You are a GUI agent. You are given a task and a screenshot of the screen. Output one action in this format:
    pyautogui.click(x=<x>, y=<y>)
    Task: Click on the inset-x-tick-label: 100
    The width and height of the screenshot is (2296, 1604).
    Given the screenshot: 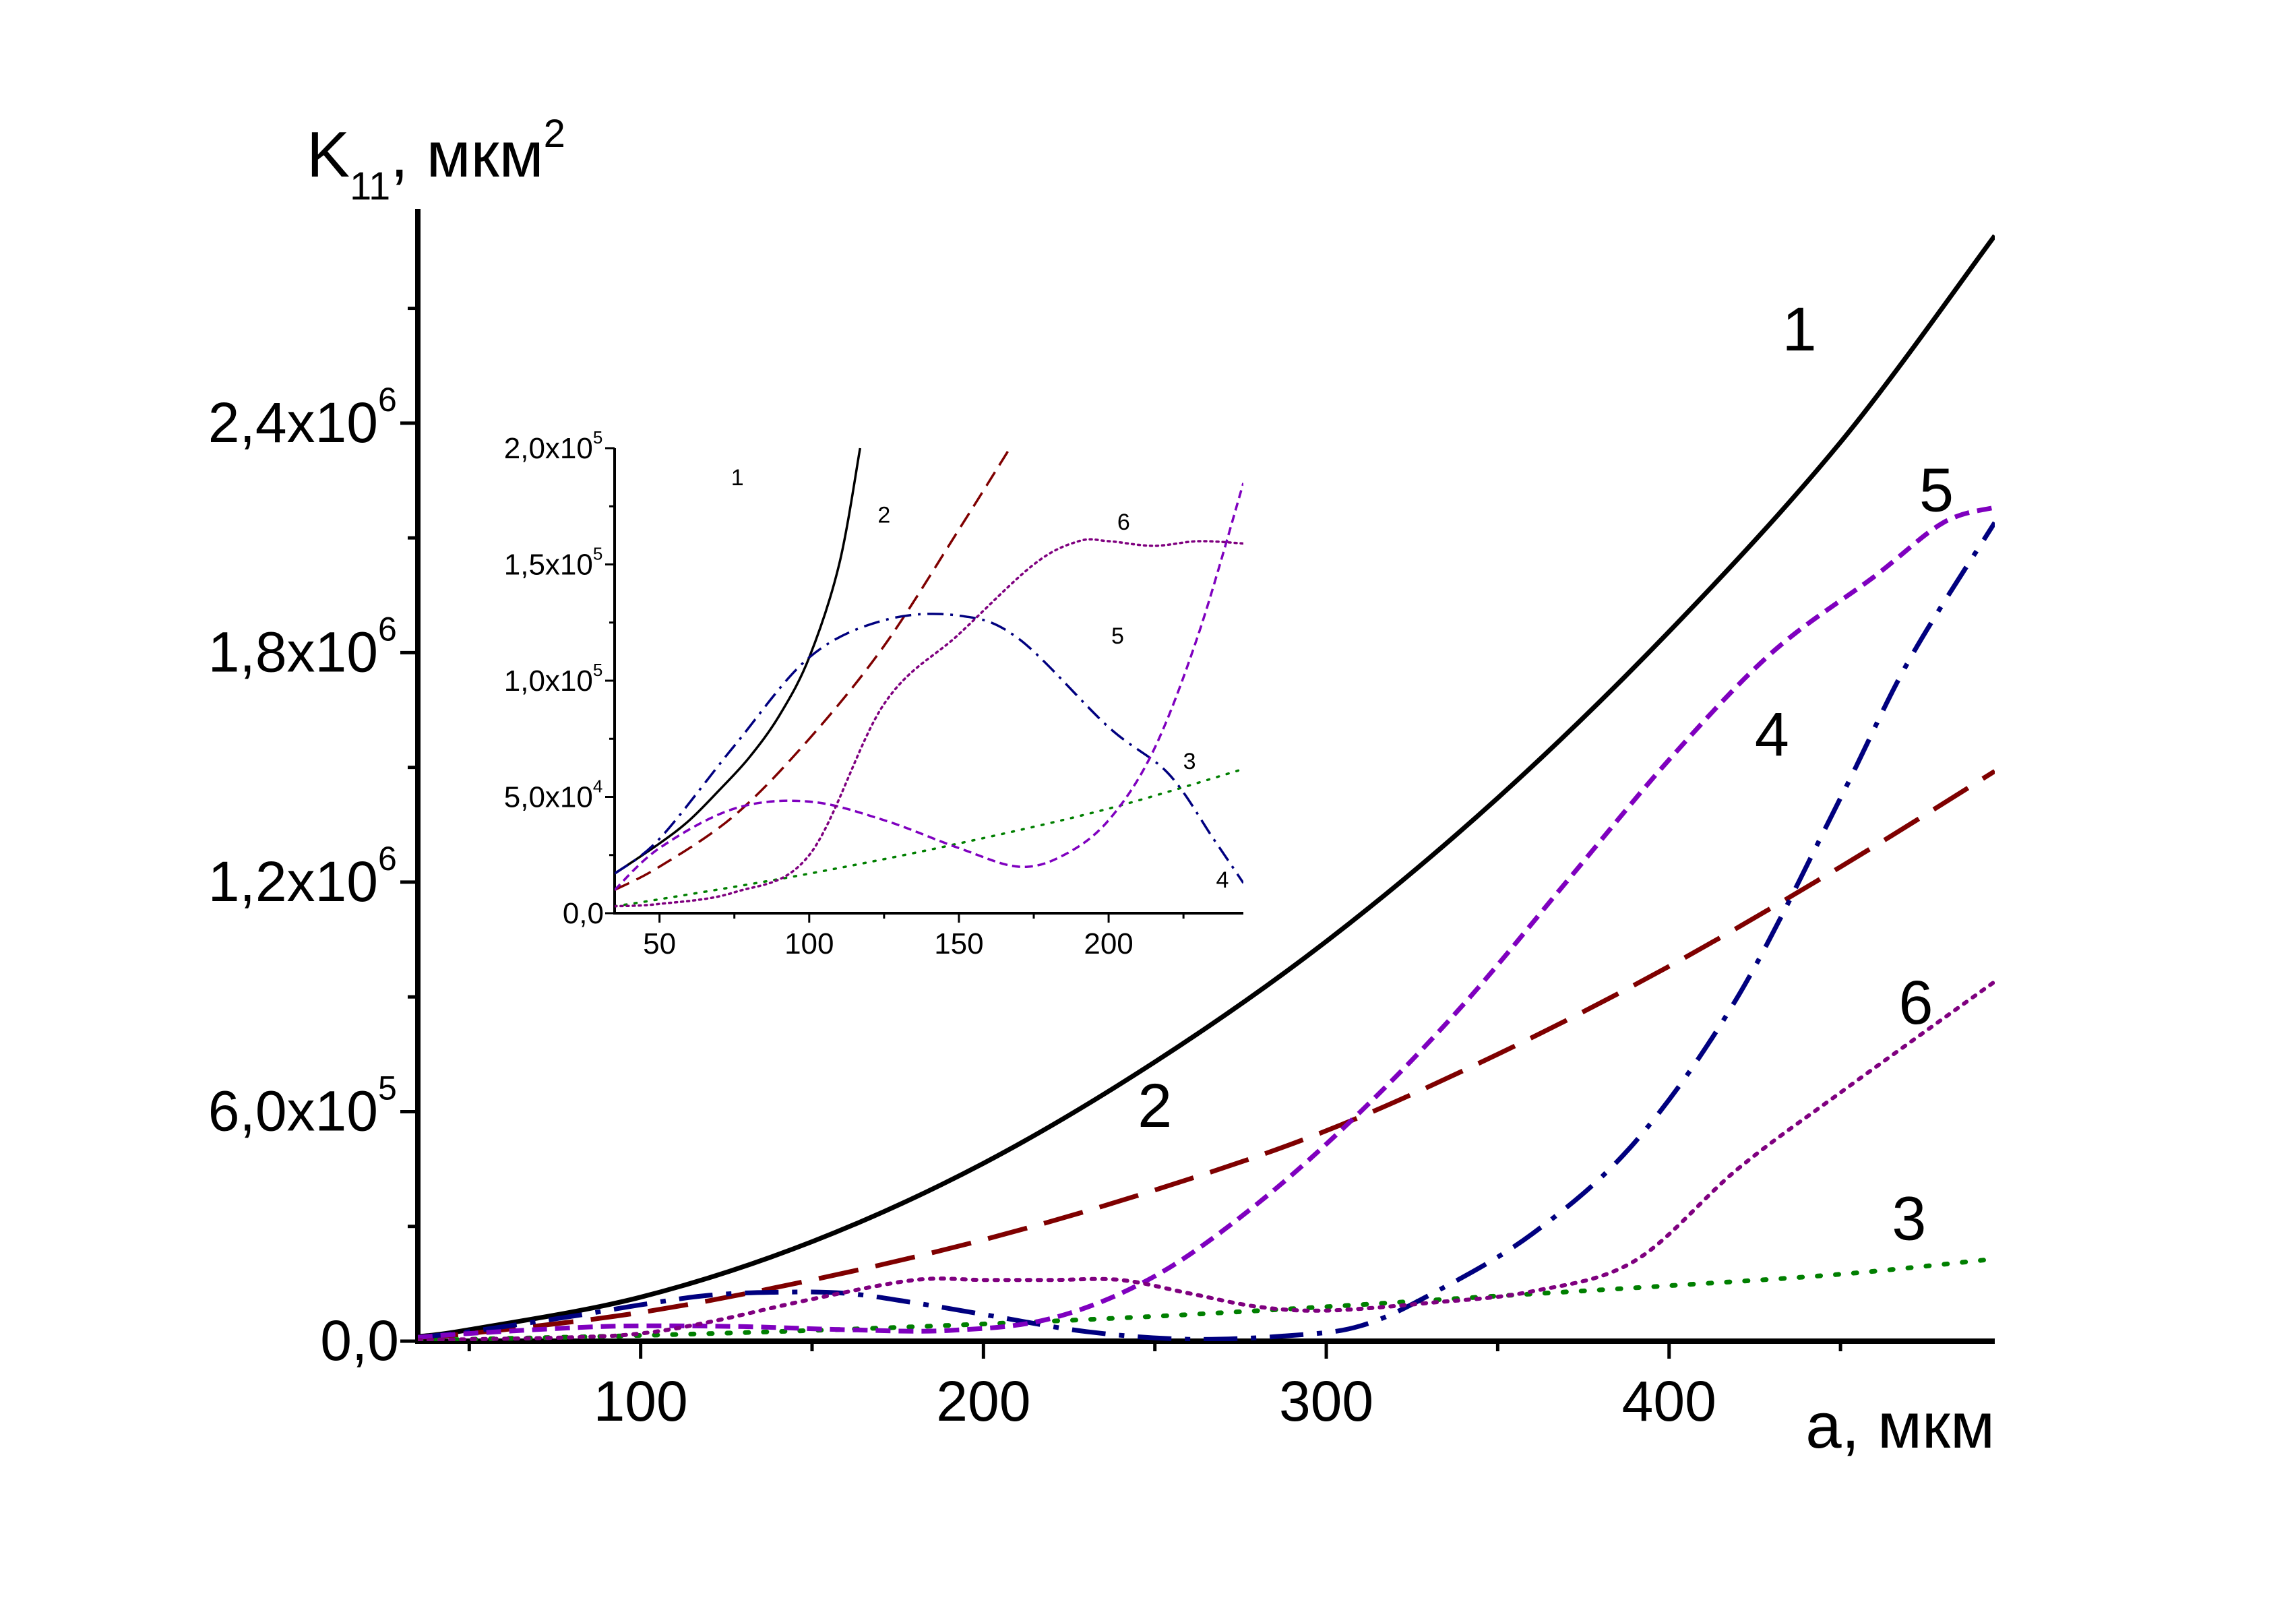 What is the action you would take?
    pyautogui.click(x=809, y=944)
    